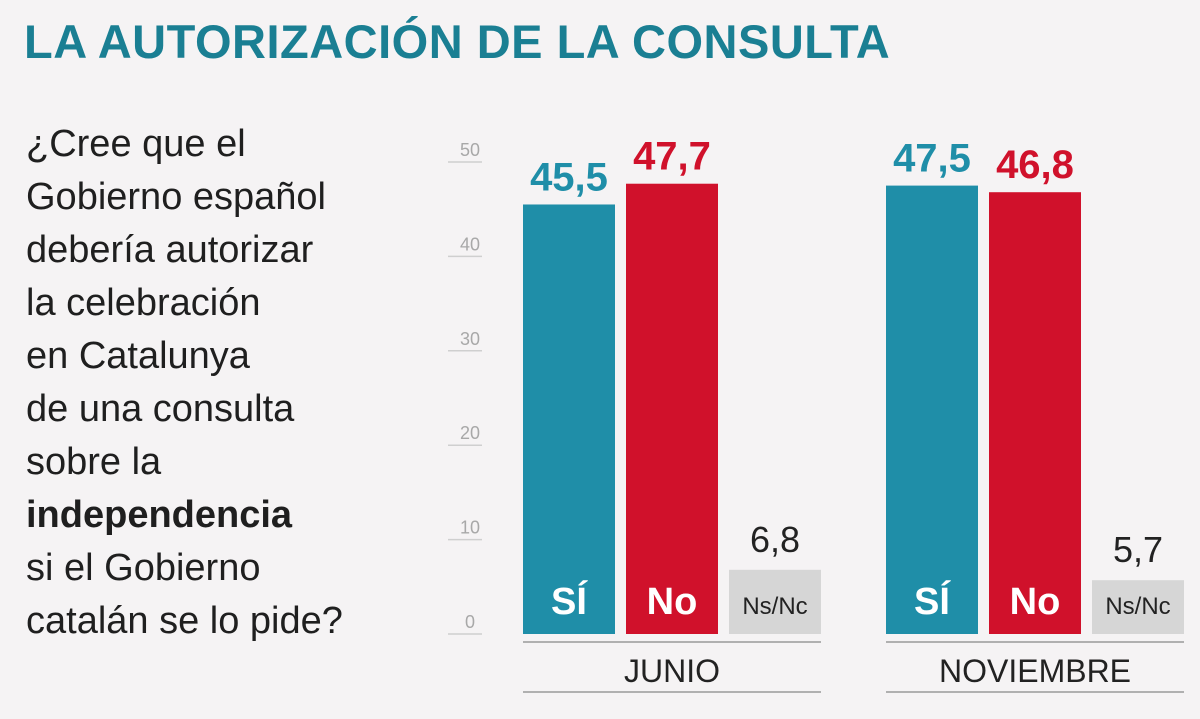 Image resolution: width=1200 pixels, height=719 pixels. What do you see at coordinates (160, 409) in the screenshot?
I see `question-line: de una consulta` at bounding box center [160, 409].